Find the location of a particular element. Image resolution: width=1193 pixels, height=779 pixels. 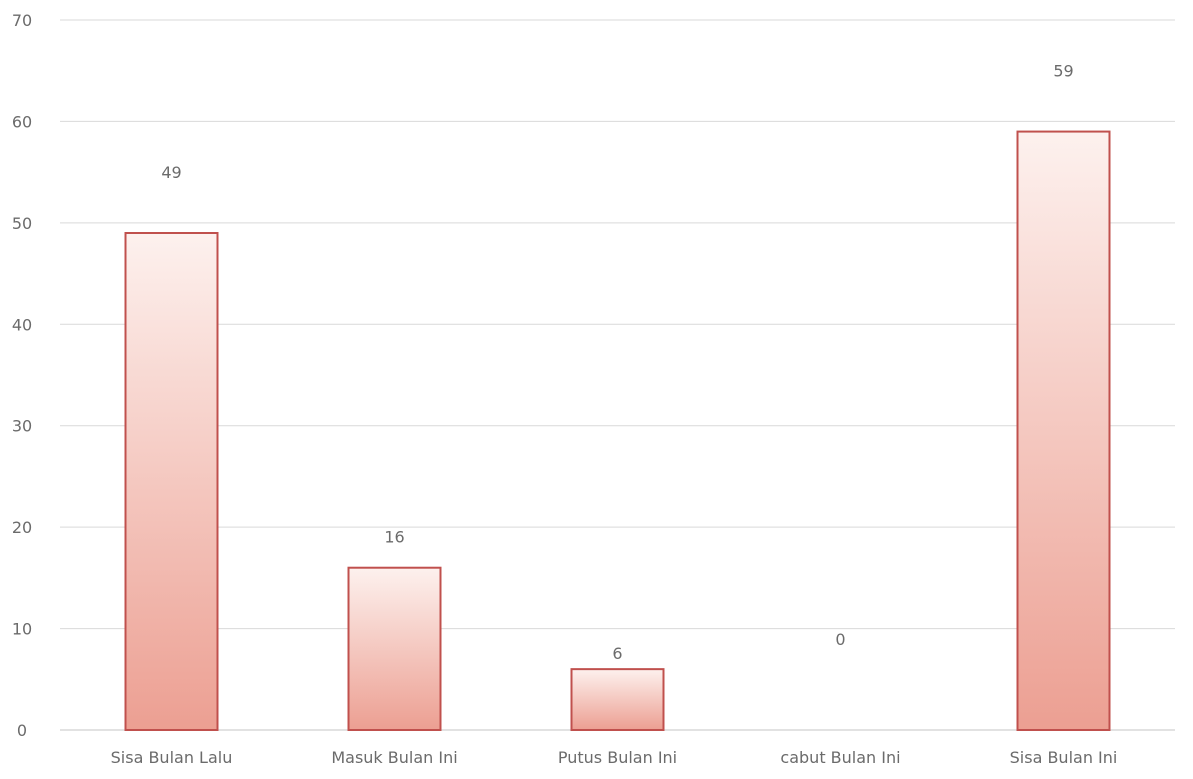

y-tick-label: 10 is located at coordinates (22, 629).